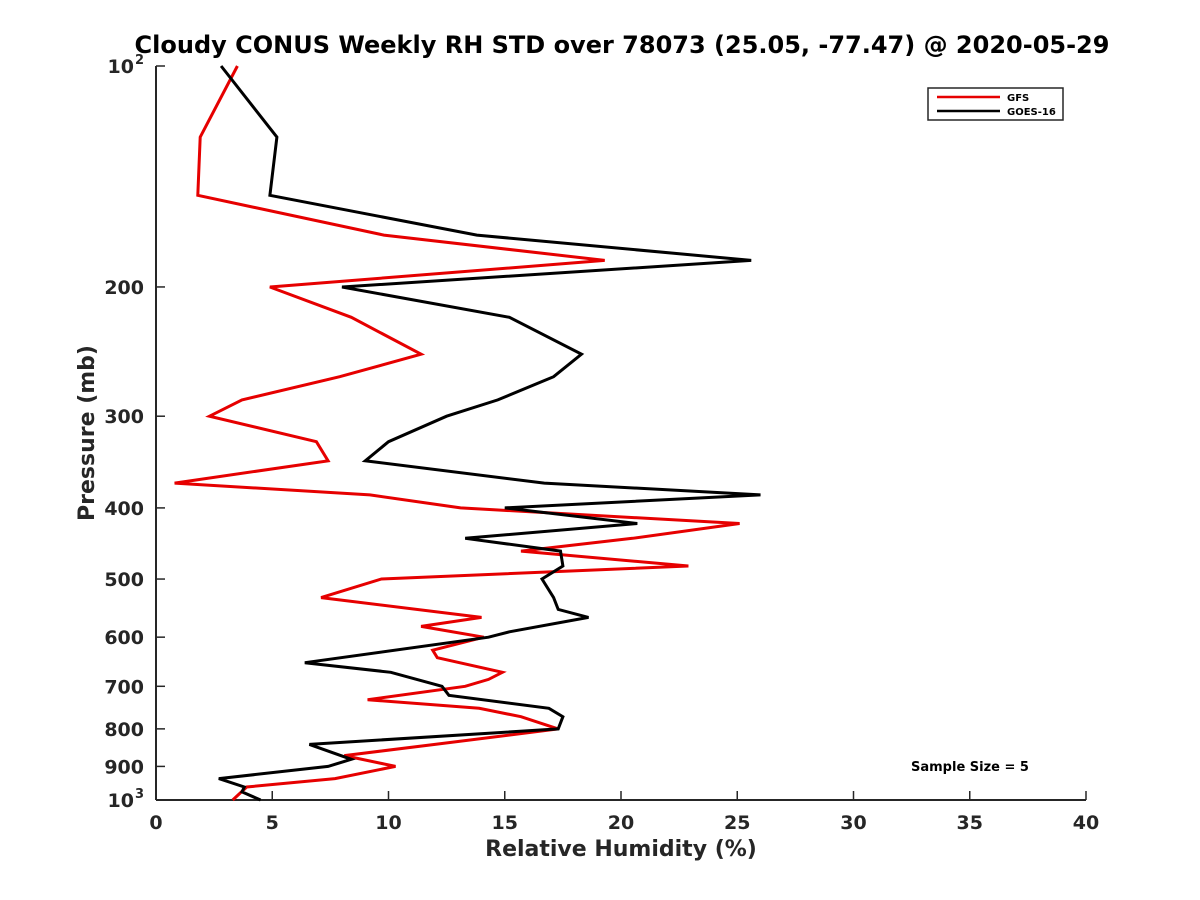 The image size is (1200, 900). Describe the element at coordinates (272, 823) in the screenshot. I see `x-tick-label: 5` at that location.